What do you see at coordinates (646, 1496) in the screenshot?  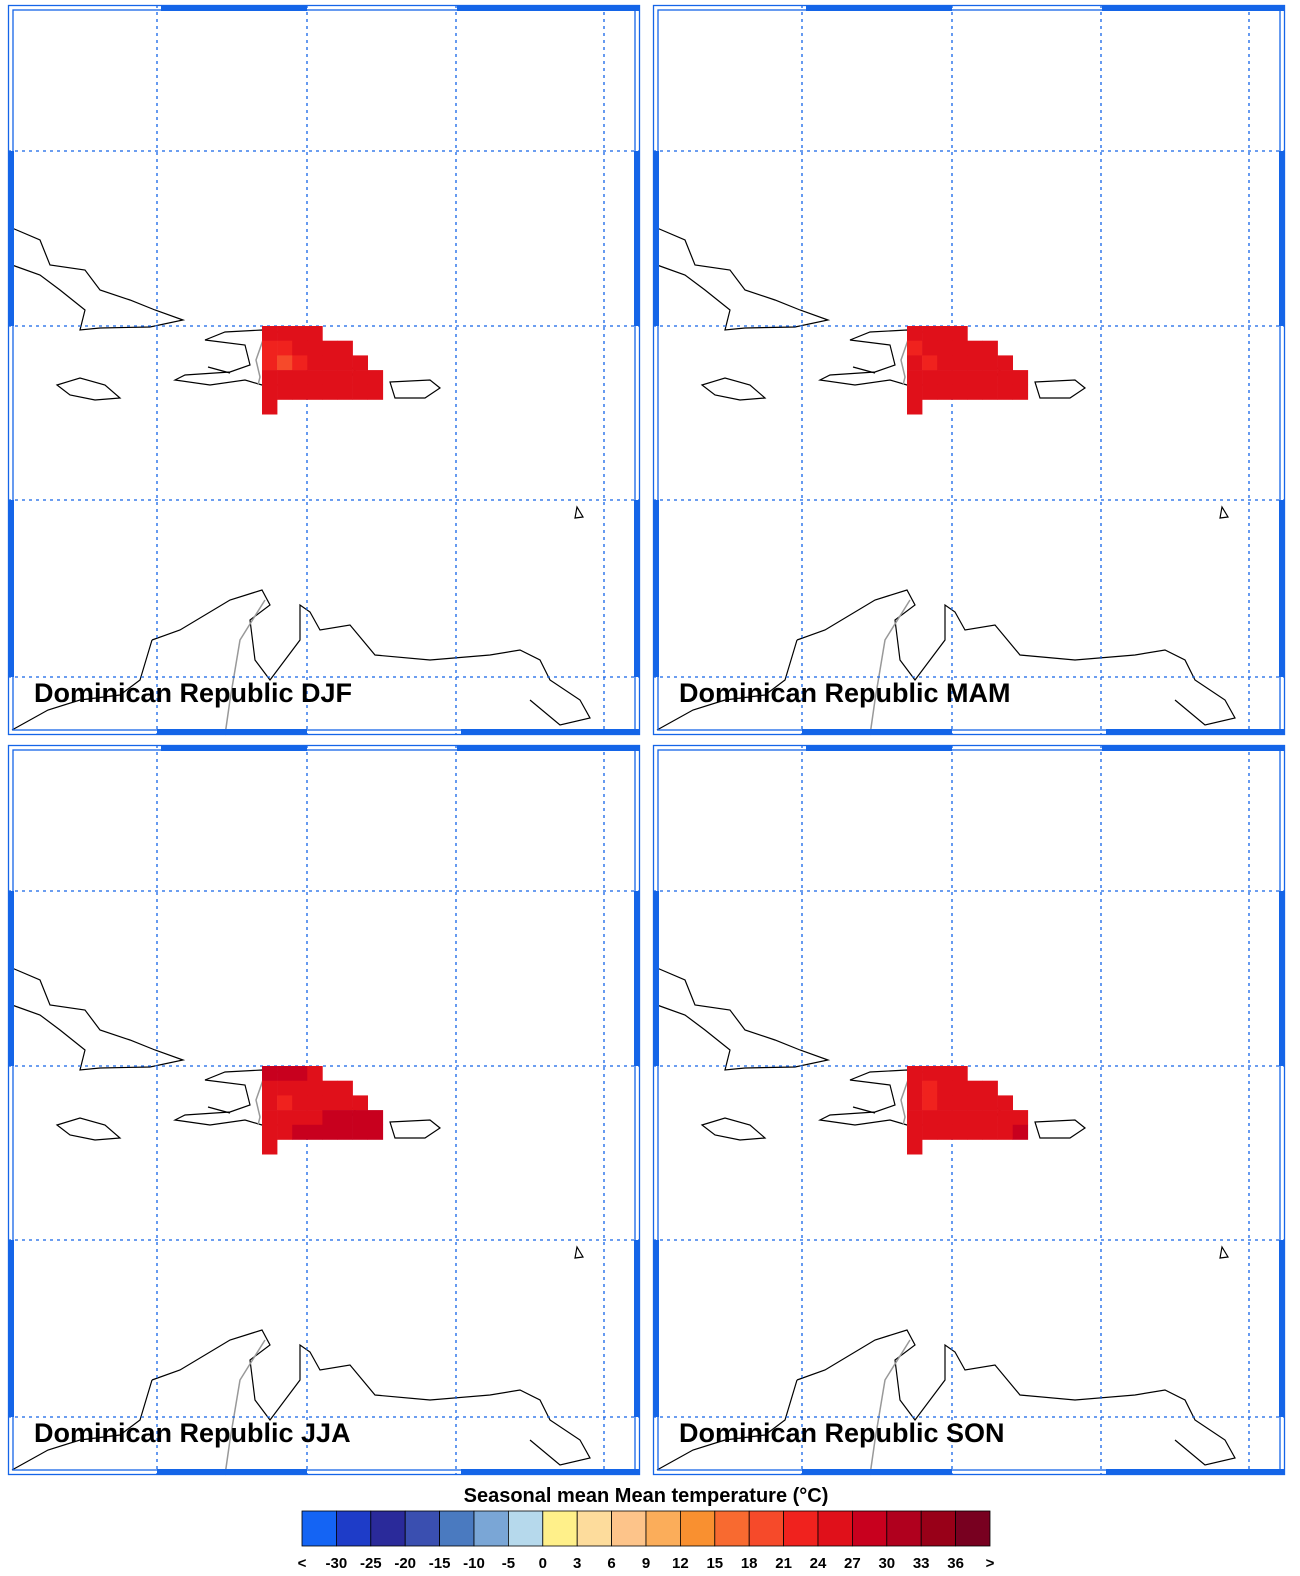 I see `colorbar-title: Seasonal mean Mean temperature (°C)` at bounding box center [646, 1496].